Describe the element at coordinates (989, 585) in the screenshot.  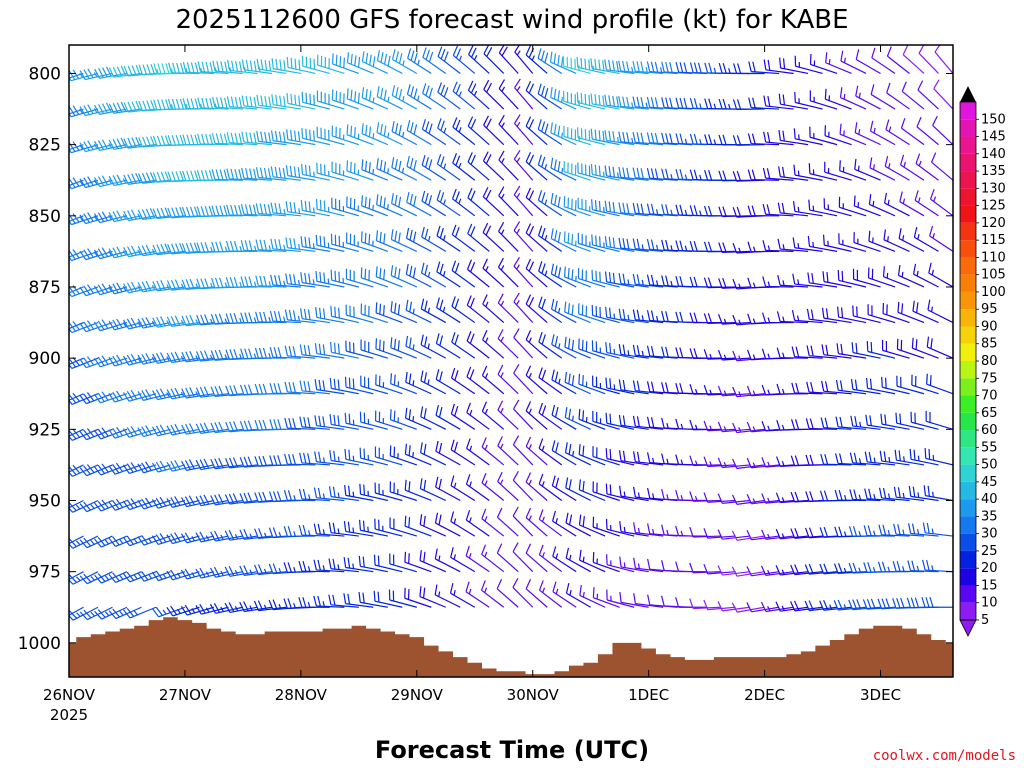
I see `colorbar-label: 15` at that location.